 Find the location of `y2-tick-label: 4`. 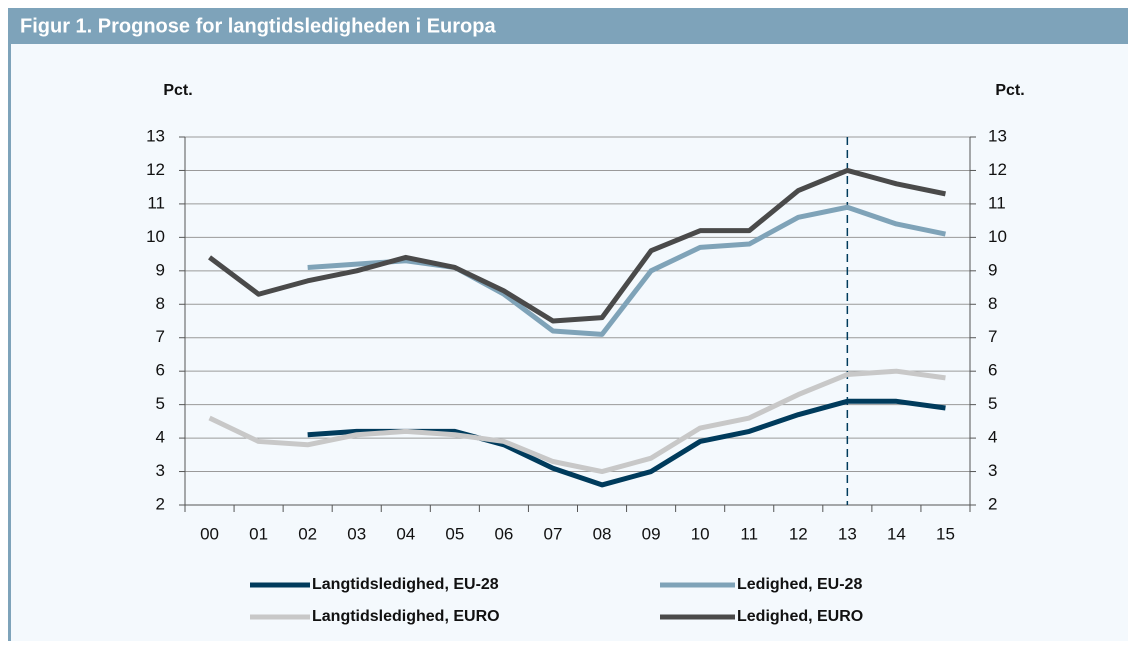

y2-tick-label: 4 is located at coordinates (992, 437).